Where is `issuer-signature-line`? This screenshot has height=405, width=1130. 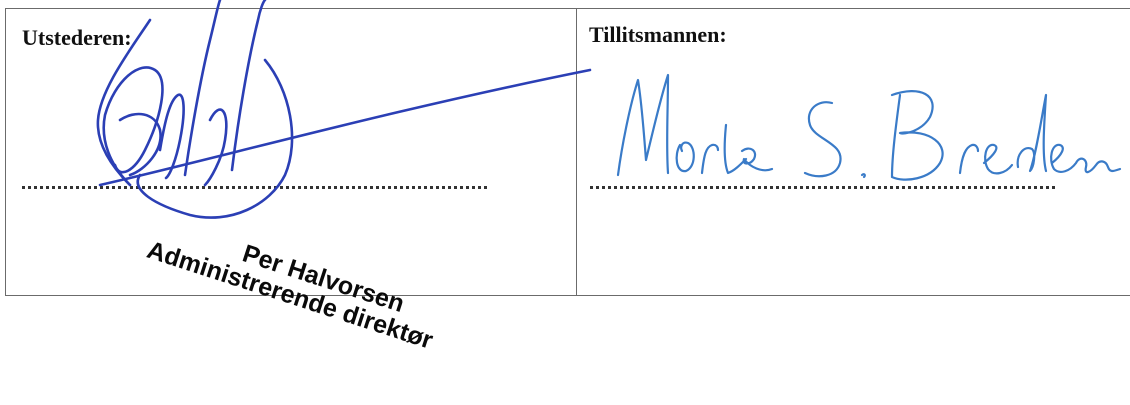
issuer-signature-line is located at coordinates (254, 187).